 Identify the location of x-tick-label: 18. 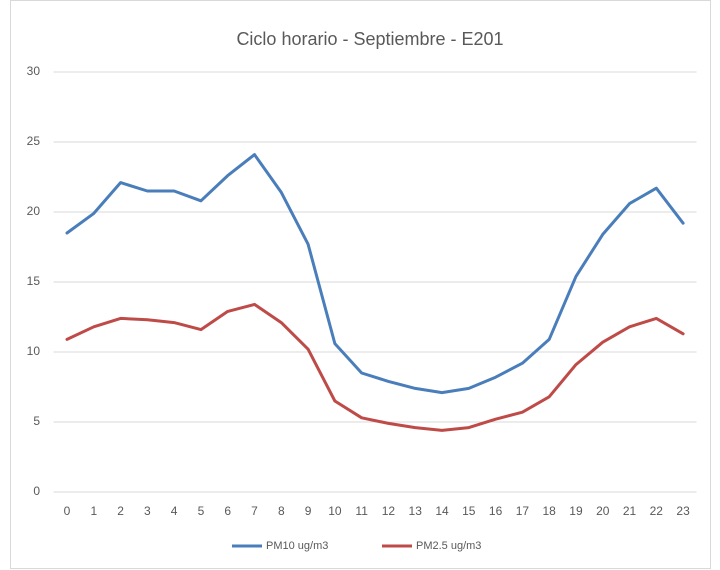
(549, 511).